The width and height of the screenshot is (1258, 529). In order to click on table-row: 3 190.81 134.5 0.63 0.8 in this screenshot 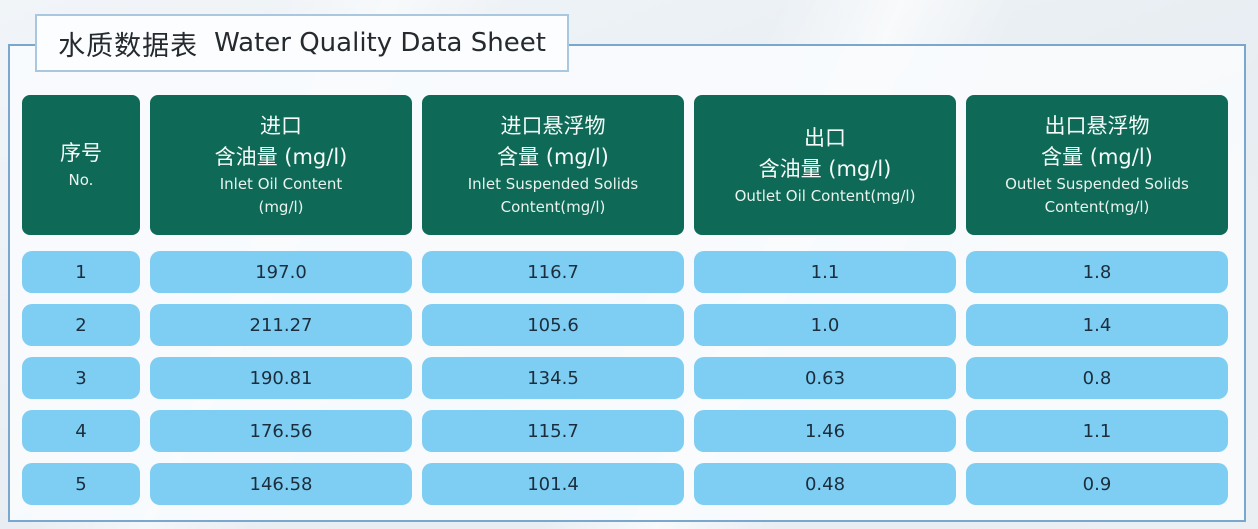, I will do `click(625, 378)`.